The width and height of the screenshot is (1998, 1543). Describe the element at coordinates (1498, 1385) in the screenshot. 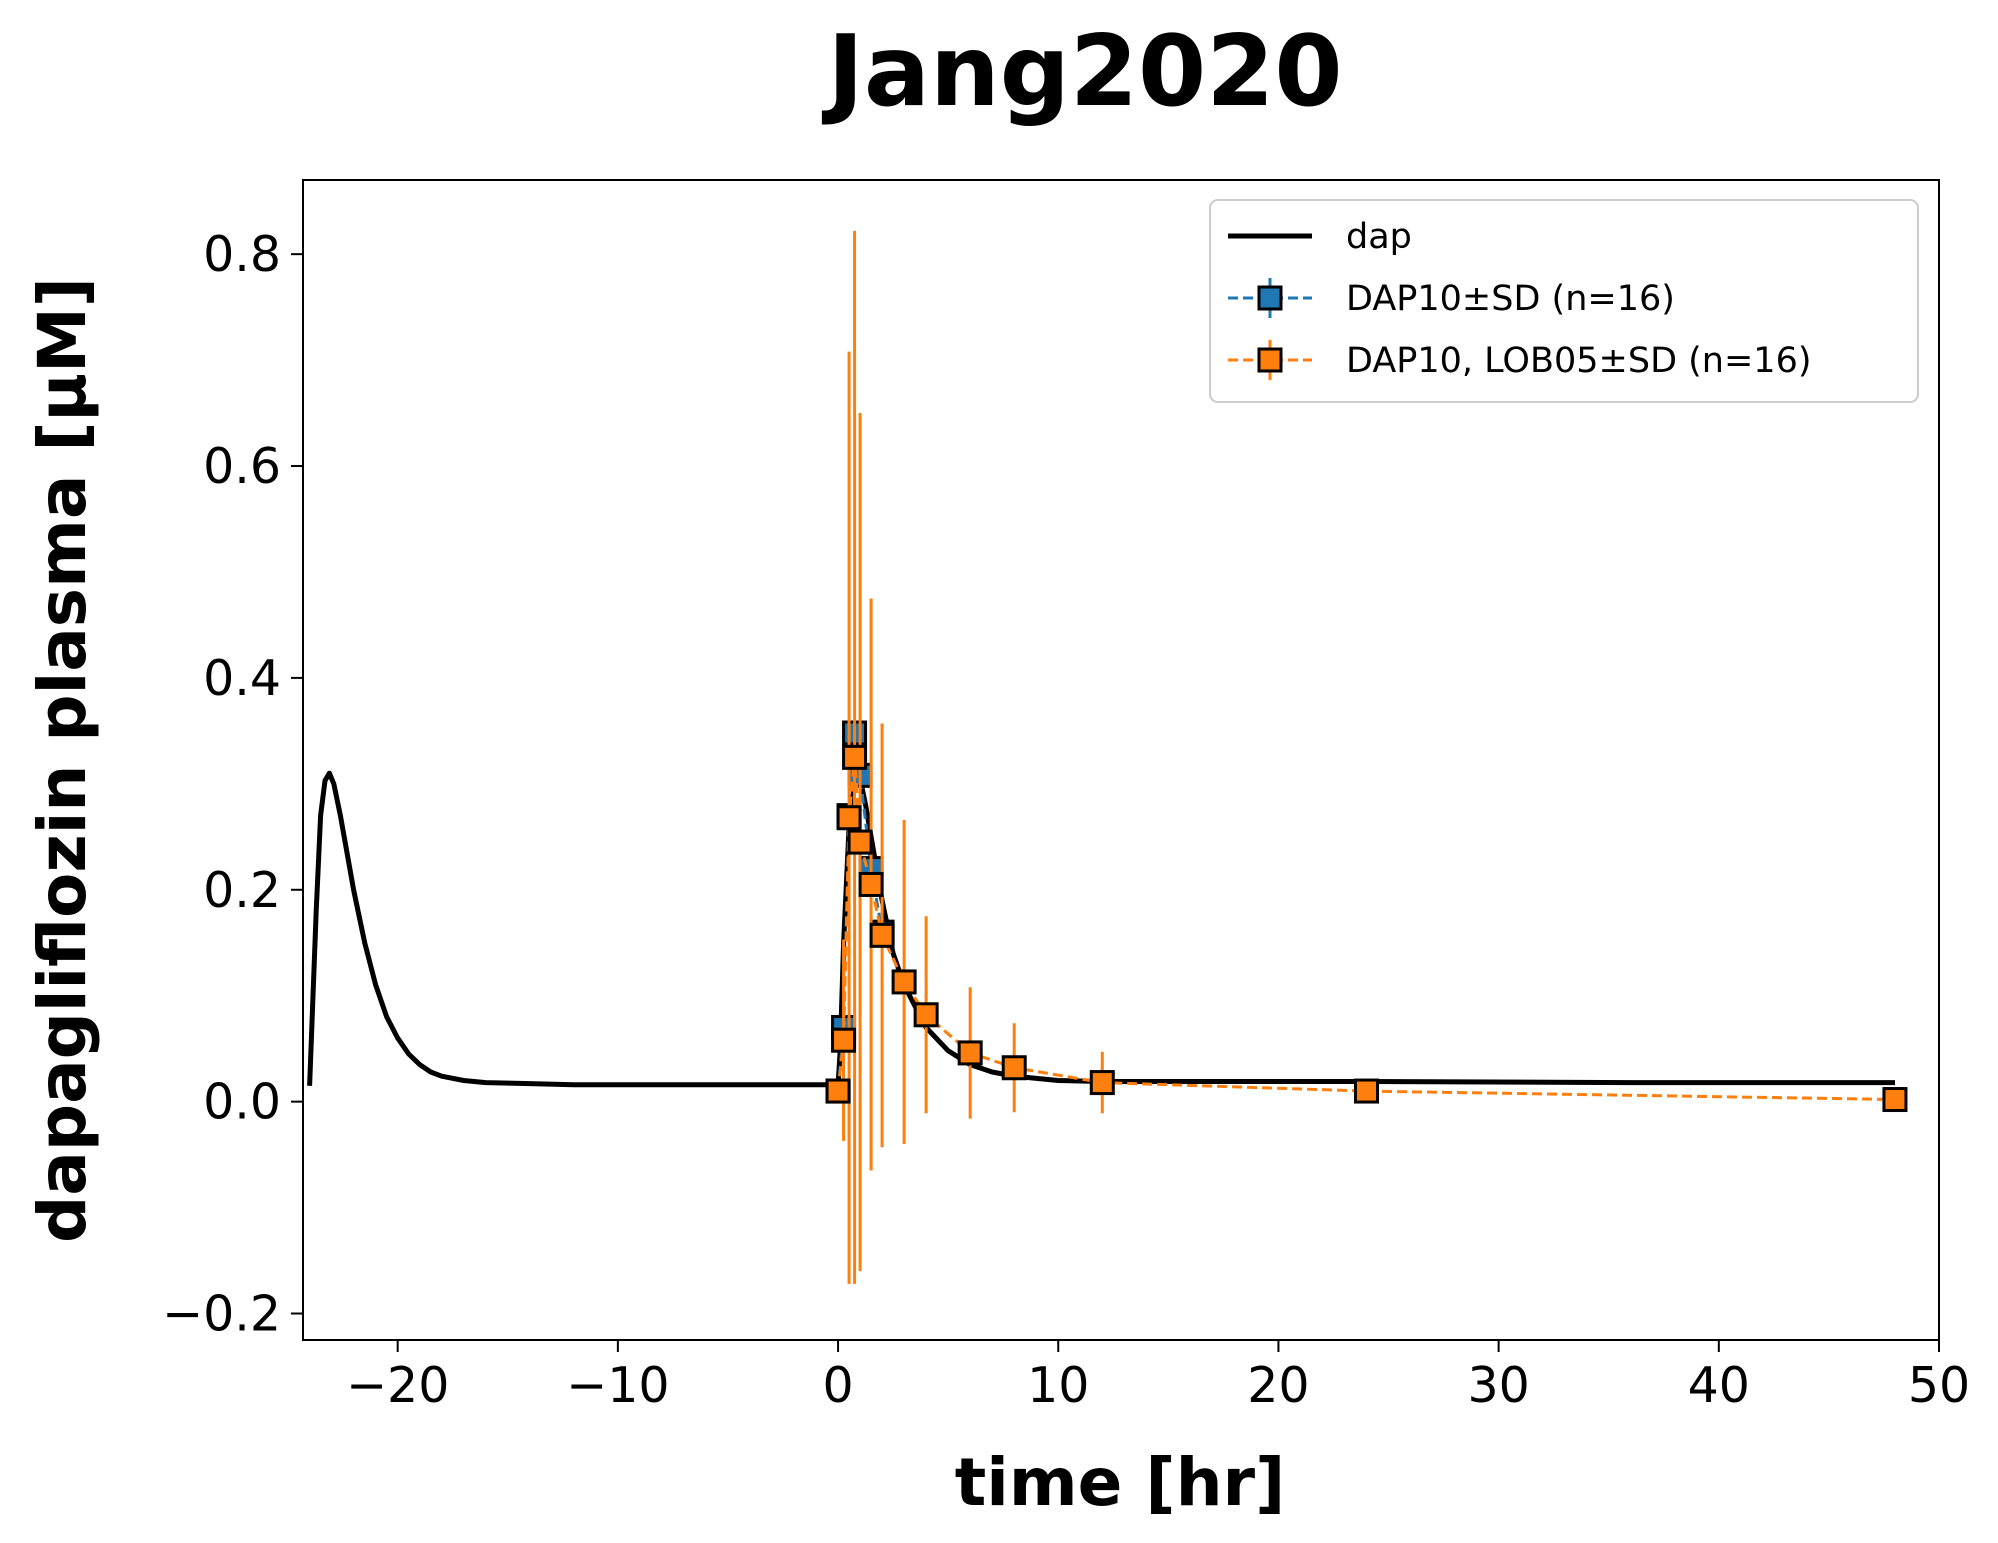

I see `x-tick-label: 30` at that location.